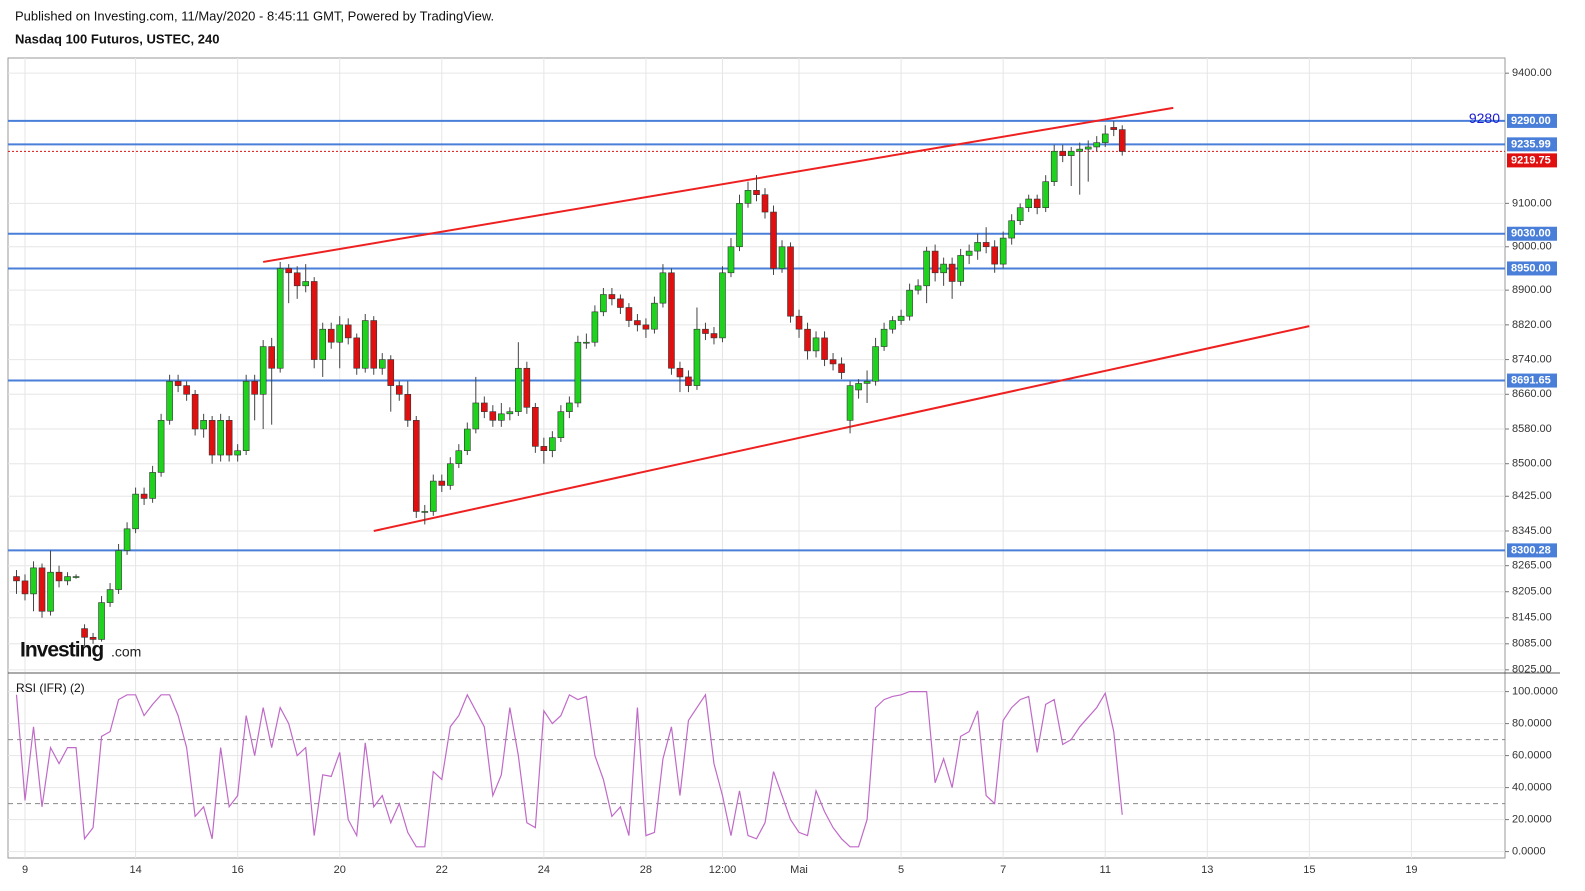  Describe the element at coordinates (1531, 550) in the screenshot. I see `level-label: 8300.28` at that location.